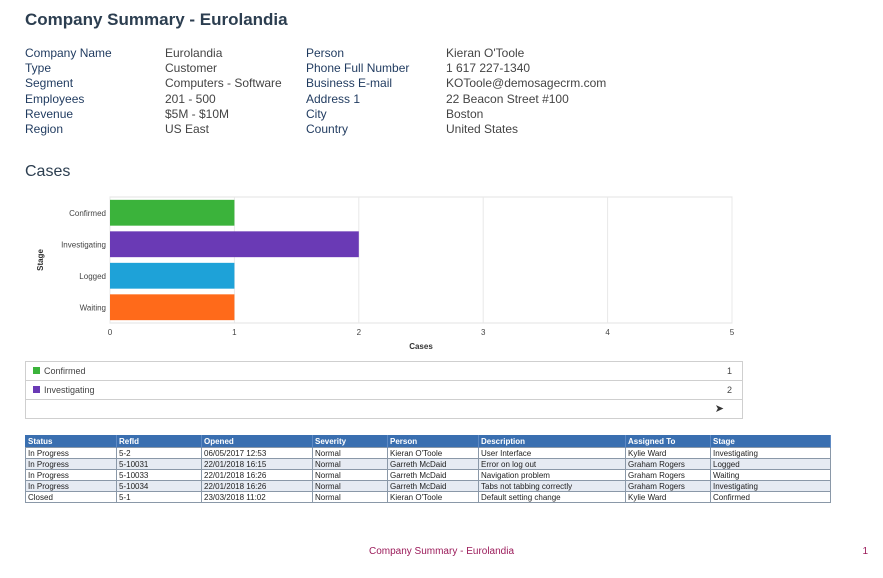  I want to click on detail-value: $5M - $10M, so click(197, 113).